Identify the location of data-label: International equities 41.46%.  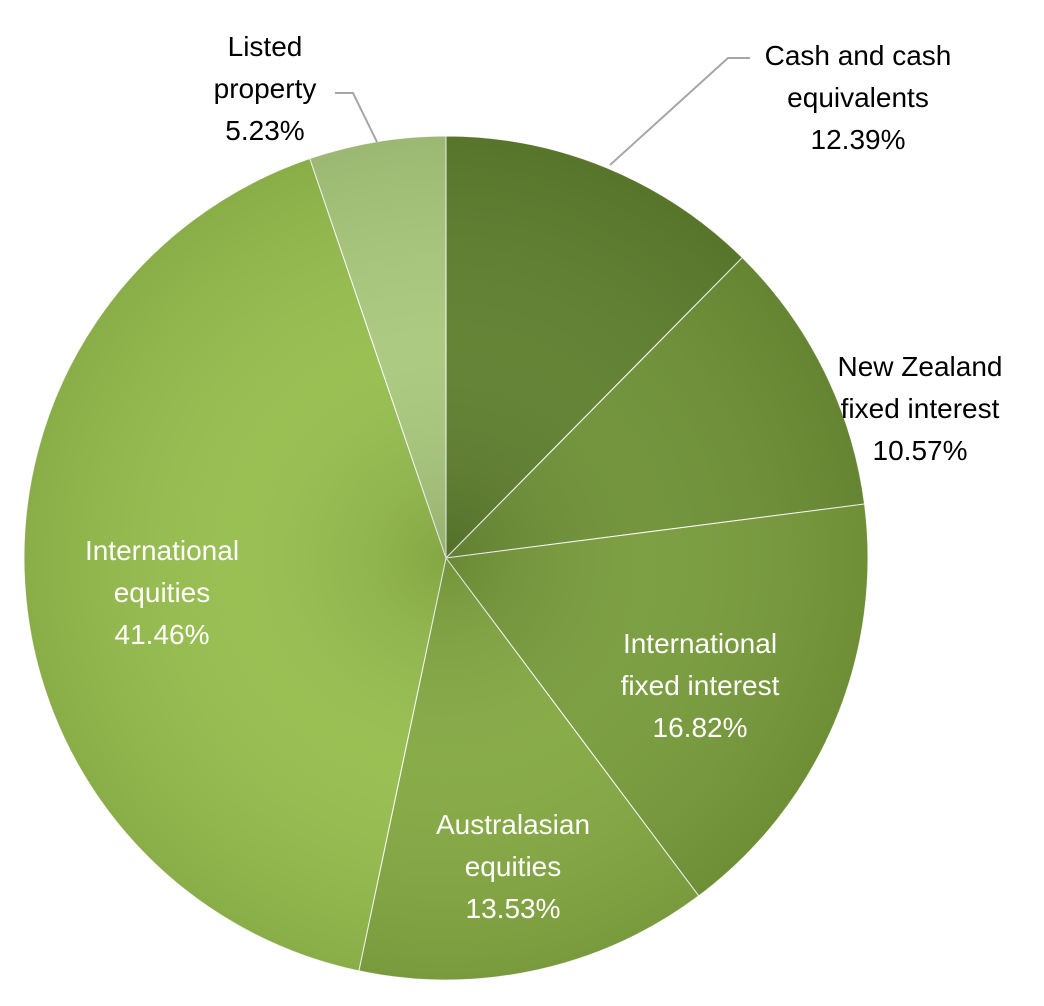
(162, 592).